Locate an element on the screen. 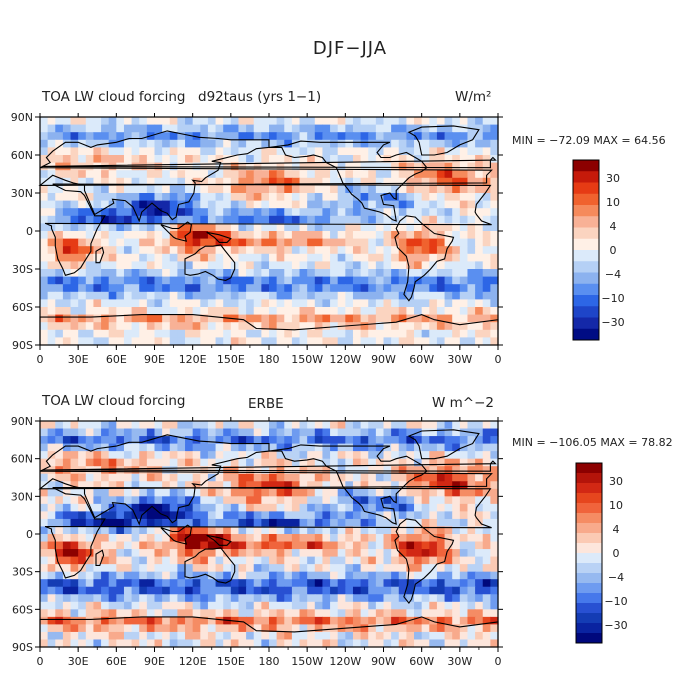  panel2-subtitle: ERBE is located at coordinates (266, 404).